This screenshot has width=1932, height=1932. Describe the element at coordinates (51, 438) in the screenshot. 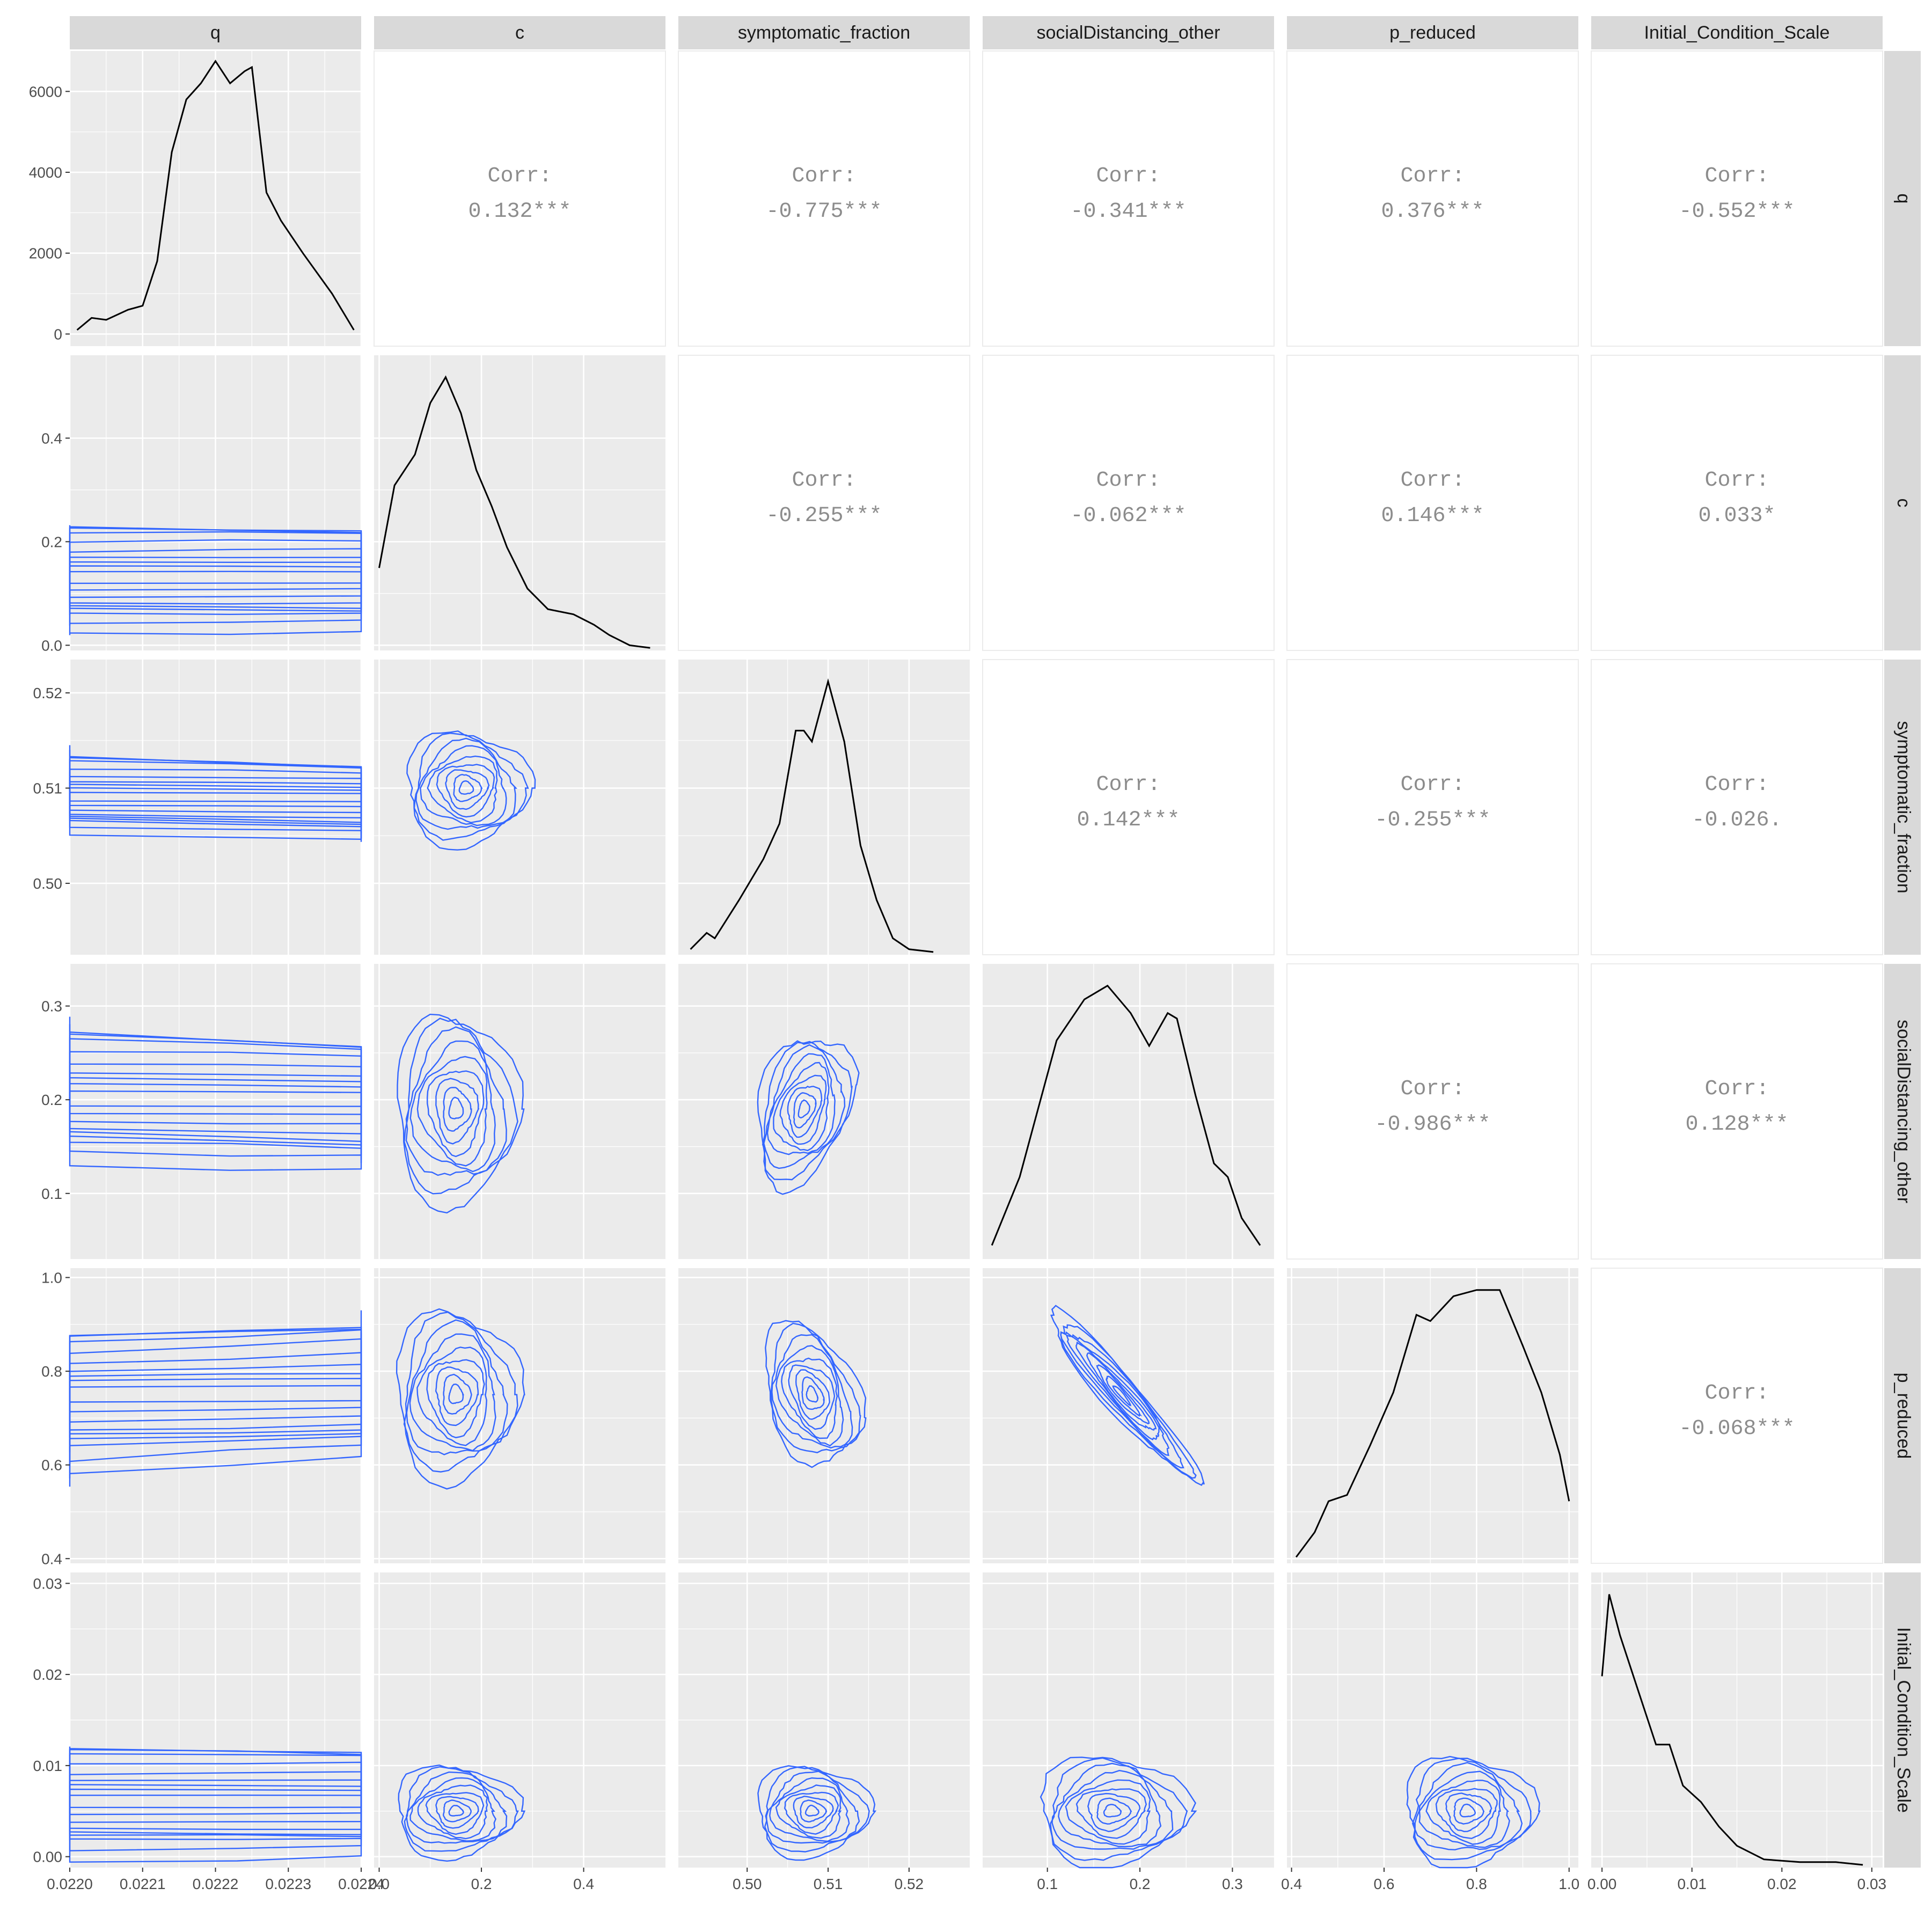

I see `y-tick-label: 0.4` at that location.